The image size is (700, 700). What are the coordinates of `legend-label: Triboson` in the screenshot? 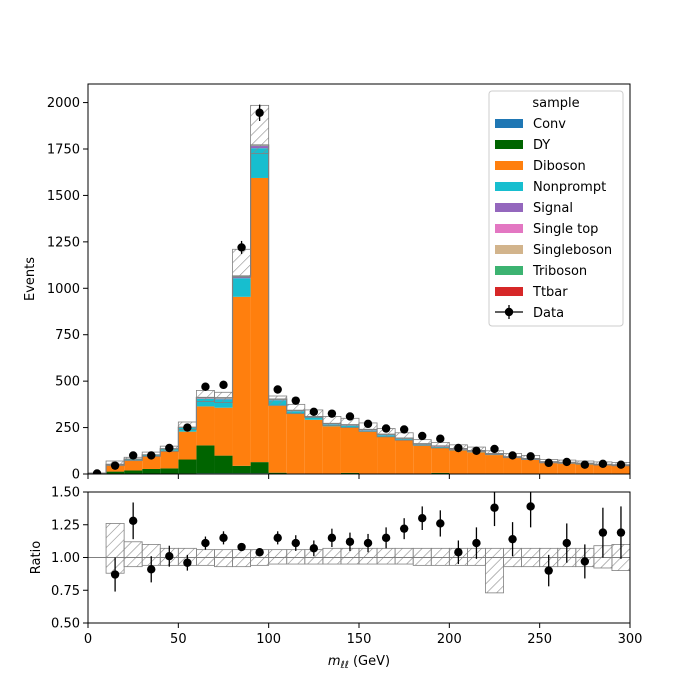 It's located at (559, 271).